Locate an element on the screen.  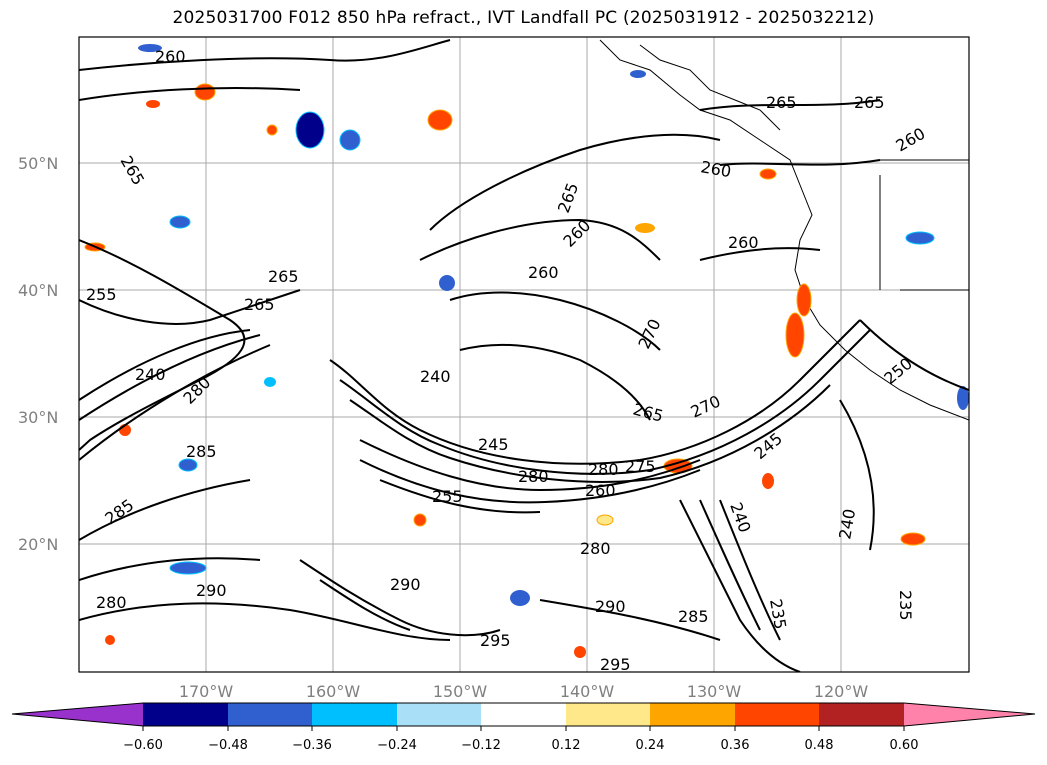
colorbar-tick-label: −0.36 is located at coordinates (312, 745).